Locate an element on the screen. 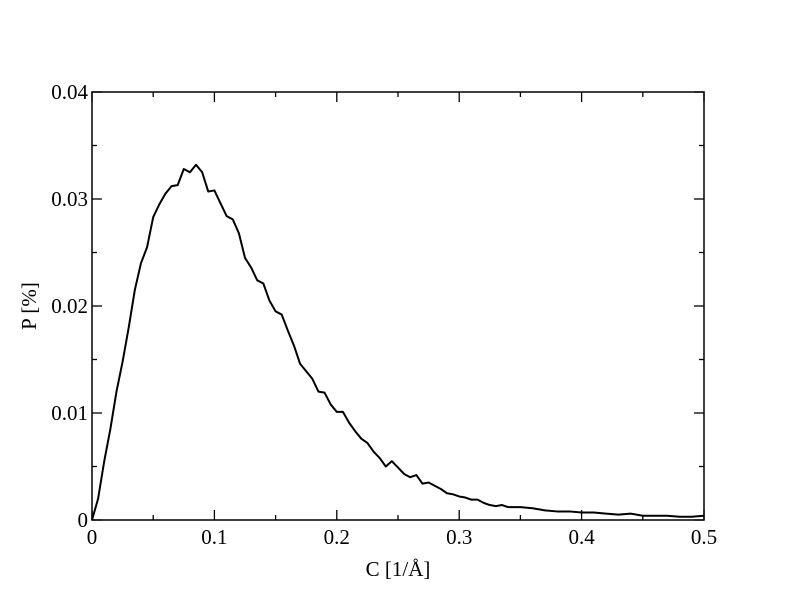 This screenshot has width=792, height=612. x-tick-label: 0 is located at coordinates (92, 537).